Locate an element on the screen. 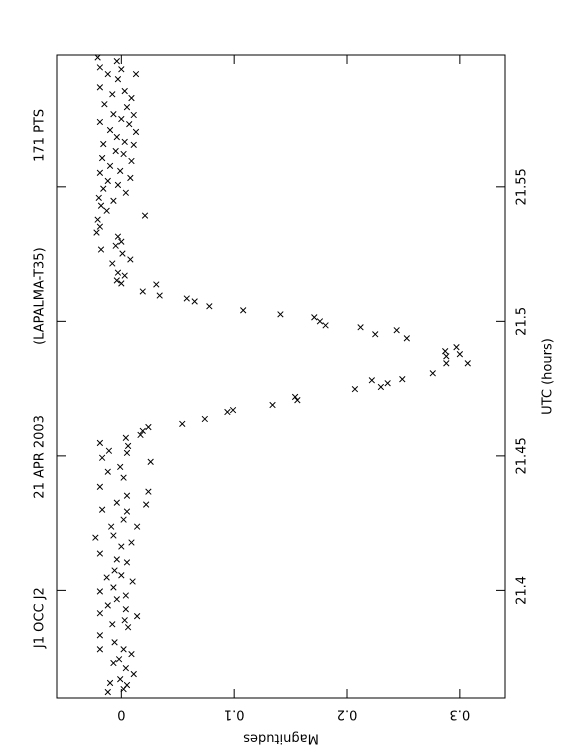  title-part: (LAPALMA-T35) is located at coordinates (40, 296).